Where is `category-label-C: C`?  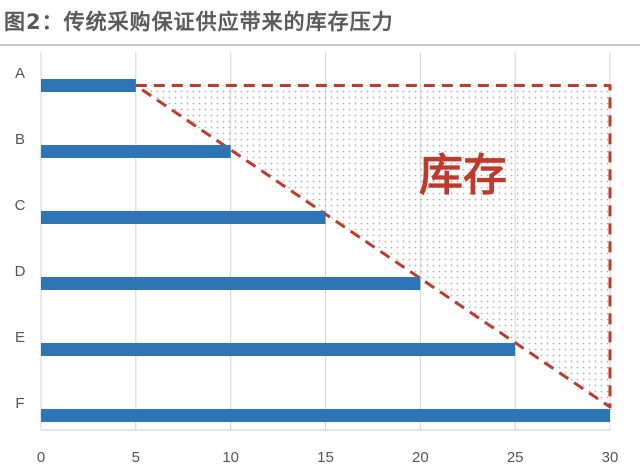 category-label-C: C is located at coordinates (20, 205).